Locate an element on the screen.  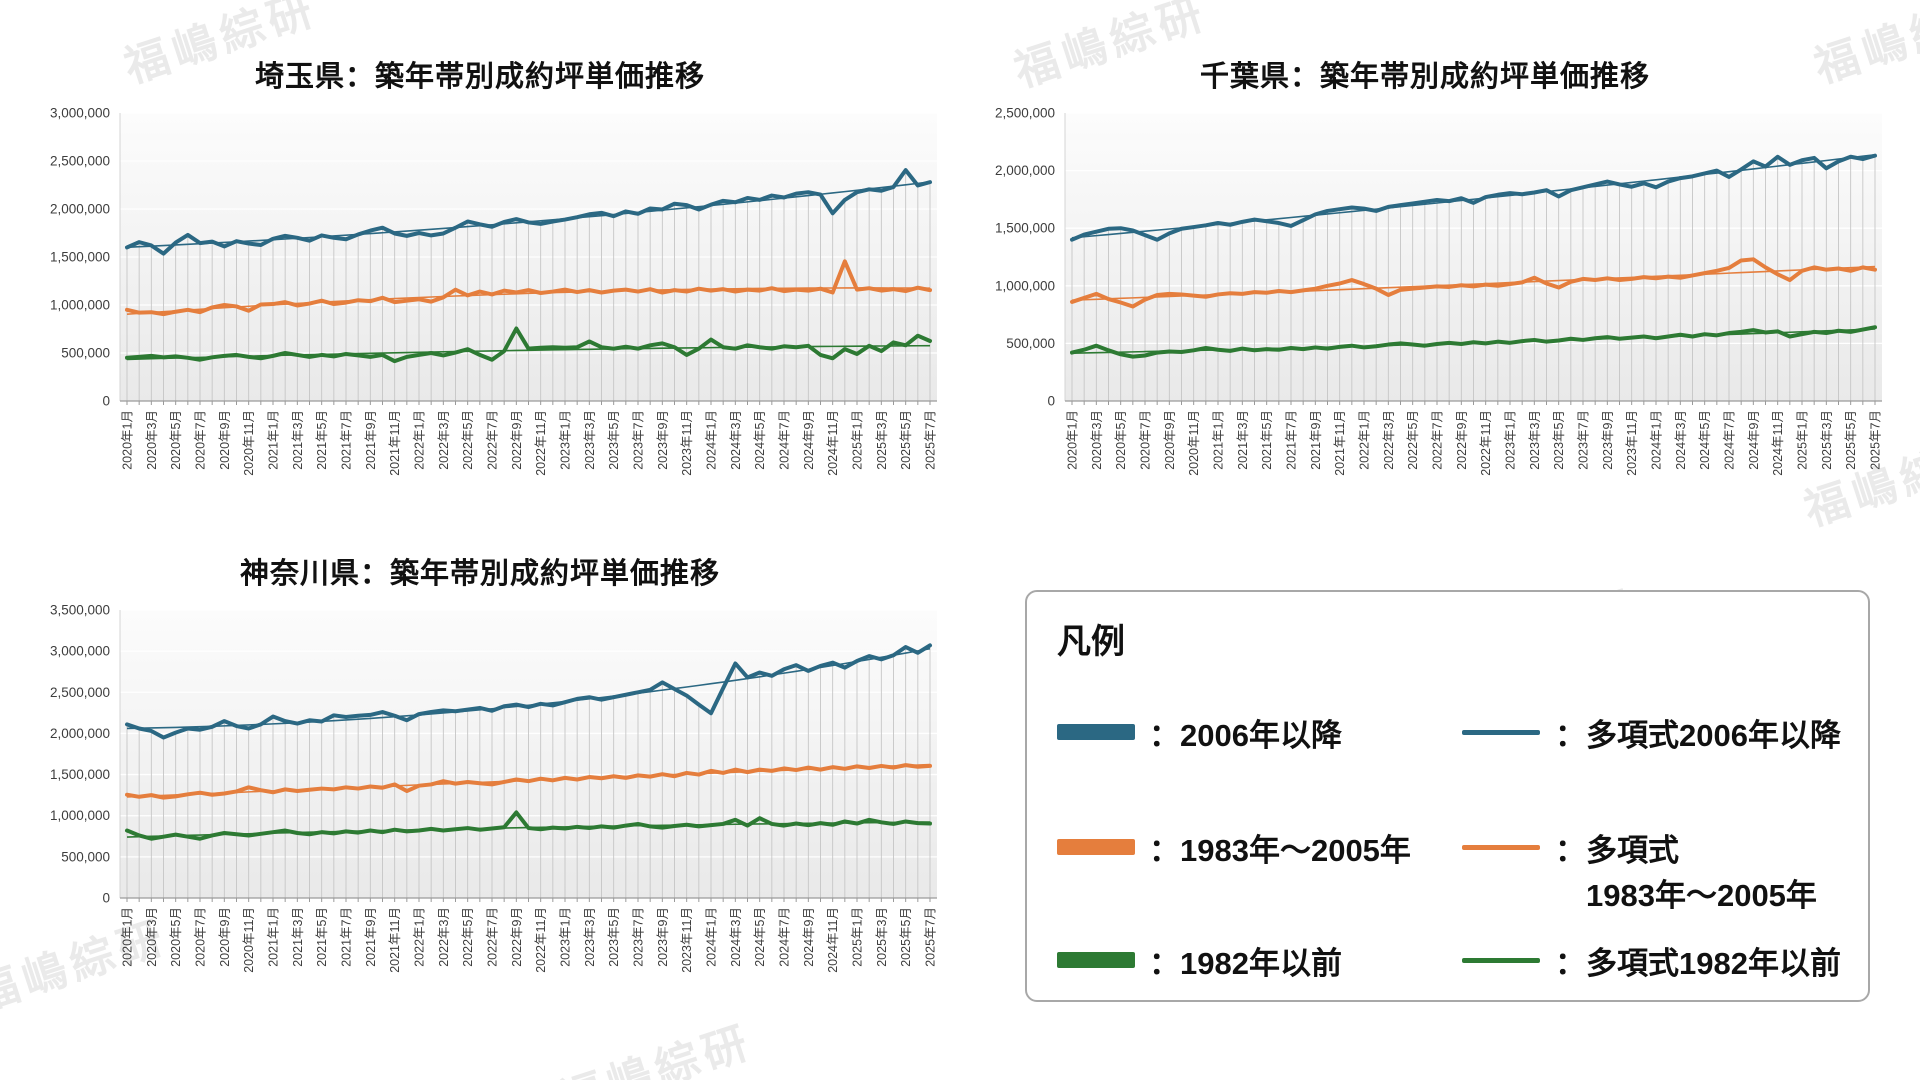
x-tick-label: 2024年3月 is located at coordinates (1681, 440).